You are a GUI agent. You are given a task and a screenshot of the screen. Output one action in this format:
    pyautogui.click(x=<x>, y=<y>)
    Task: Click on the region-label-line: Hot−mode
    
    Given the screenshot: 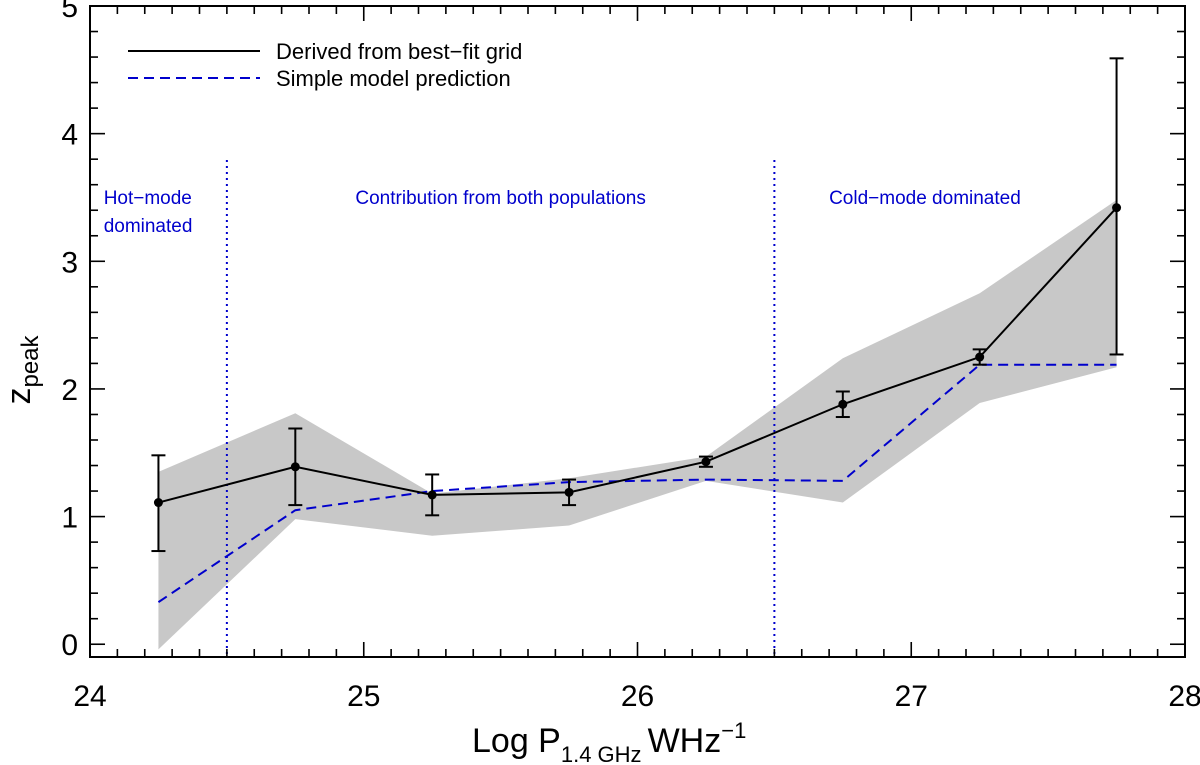 What is the action you would take?
    pyautogui.click(x=148, y=198)
    